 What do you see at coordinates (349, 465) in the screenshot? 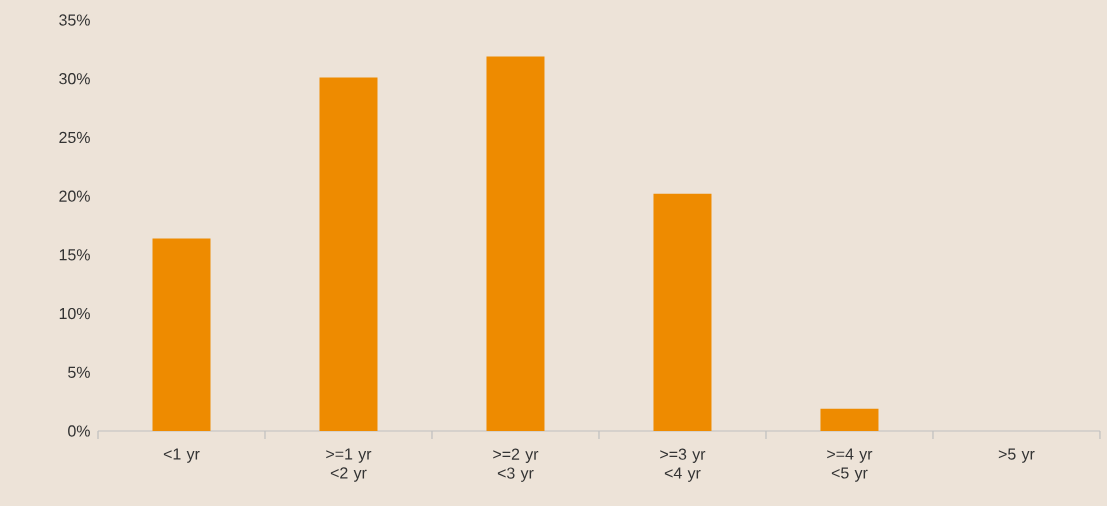
I see `x-tick-label: >=1 yr <2 yr` at bounding box center [349, 465].